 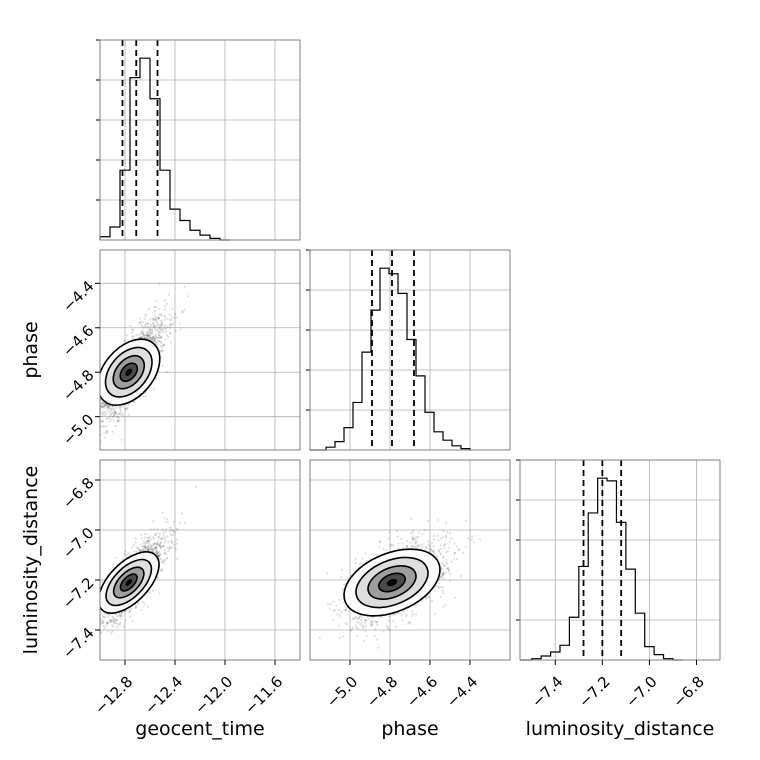 What do you see at coordinates (200, 140) in the screenshot?
I see `axes-frame` at bounding box center [200, 140].